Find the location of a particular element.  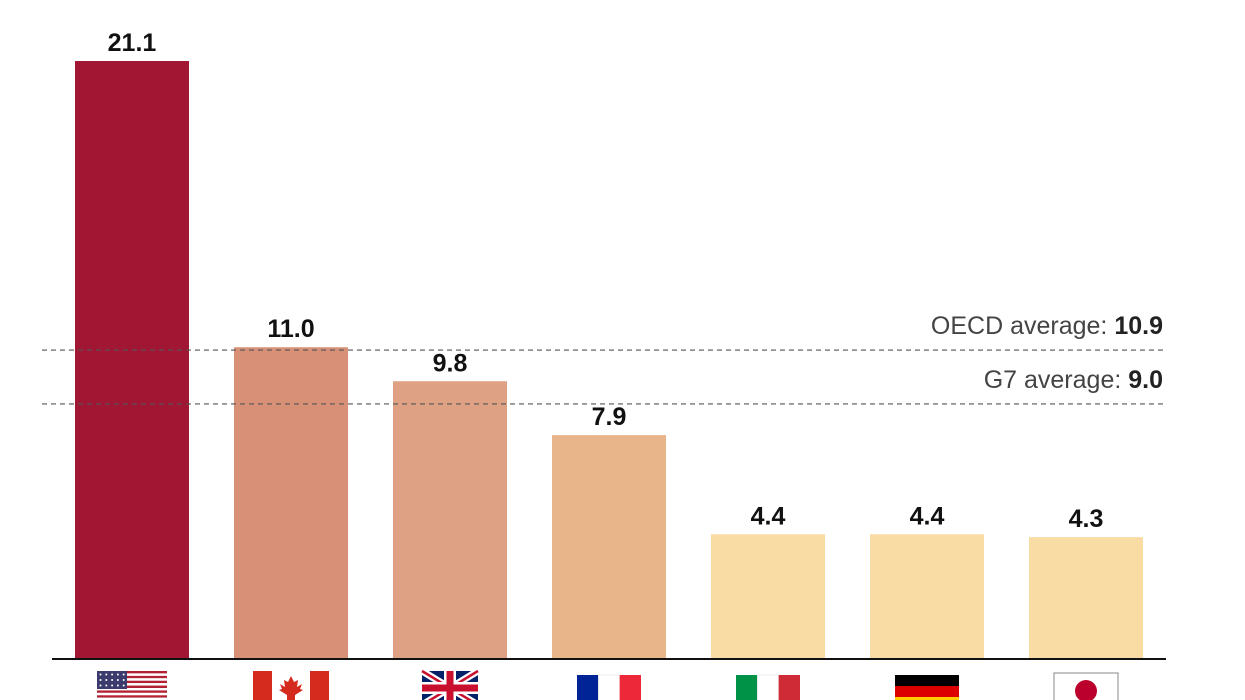

value-label-0: 21.1 is located at coordinates (132, 43).